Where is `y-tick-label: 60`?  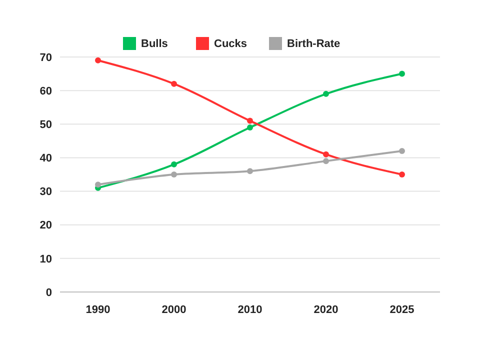 y-tick-label: 60 is located at coordinates (46, 91).